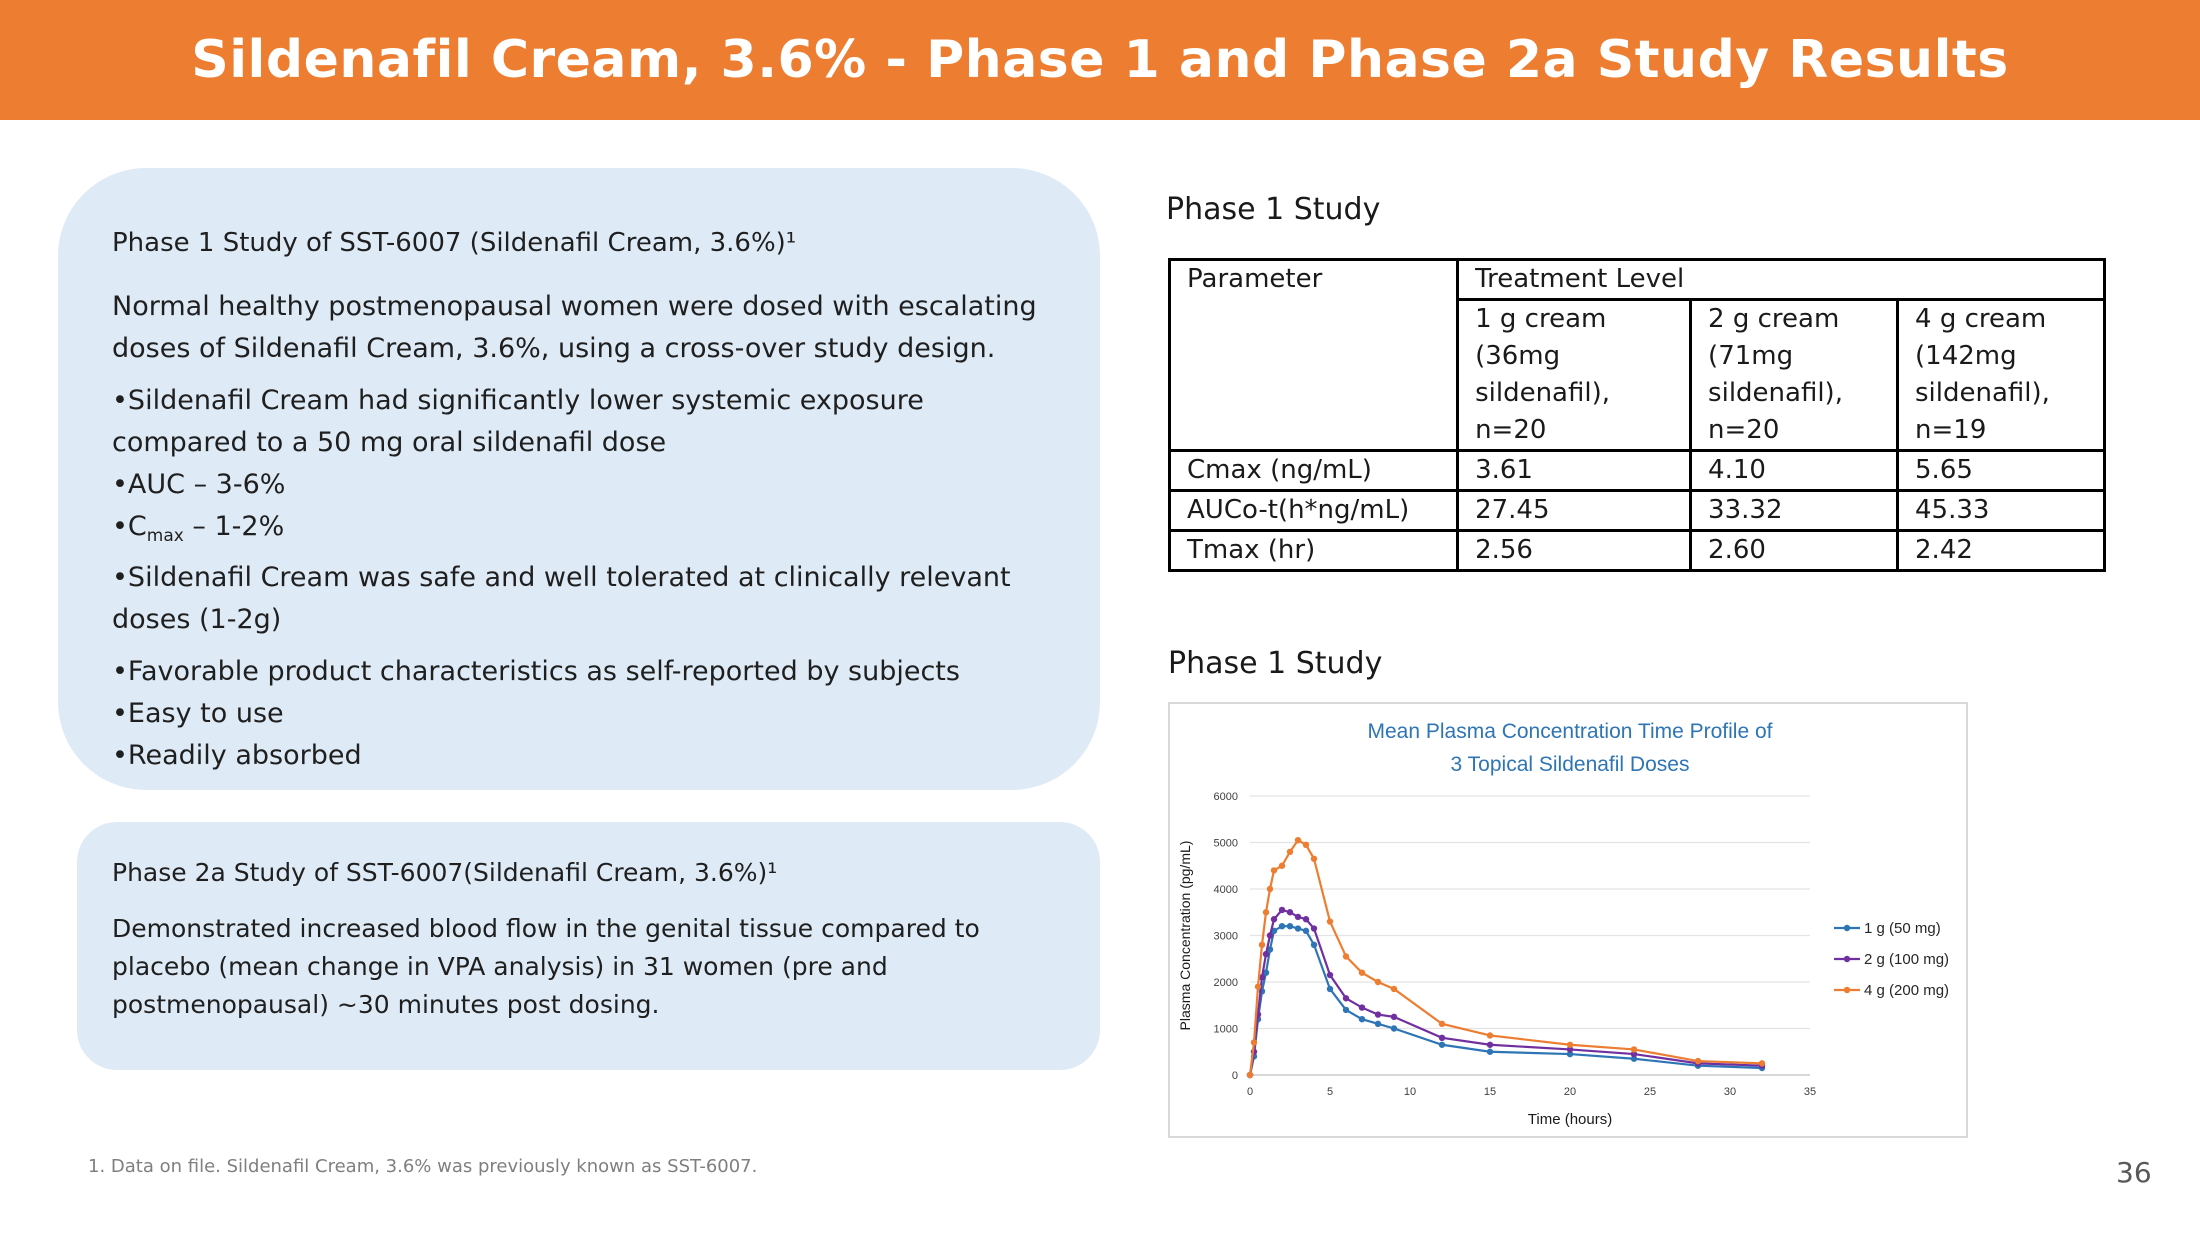 The width and height of the screenshot is (2200, 1234). Describe the element at coordinates (1902, 928) in the screenshot. I see `legend-label-1: 1 g (50 mg)` at that location.